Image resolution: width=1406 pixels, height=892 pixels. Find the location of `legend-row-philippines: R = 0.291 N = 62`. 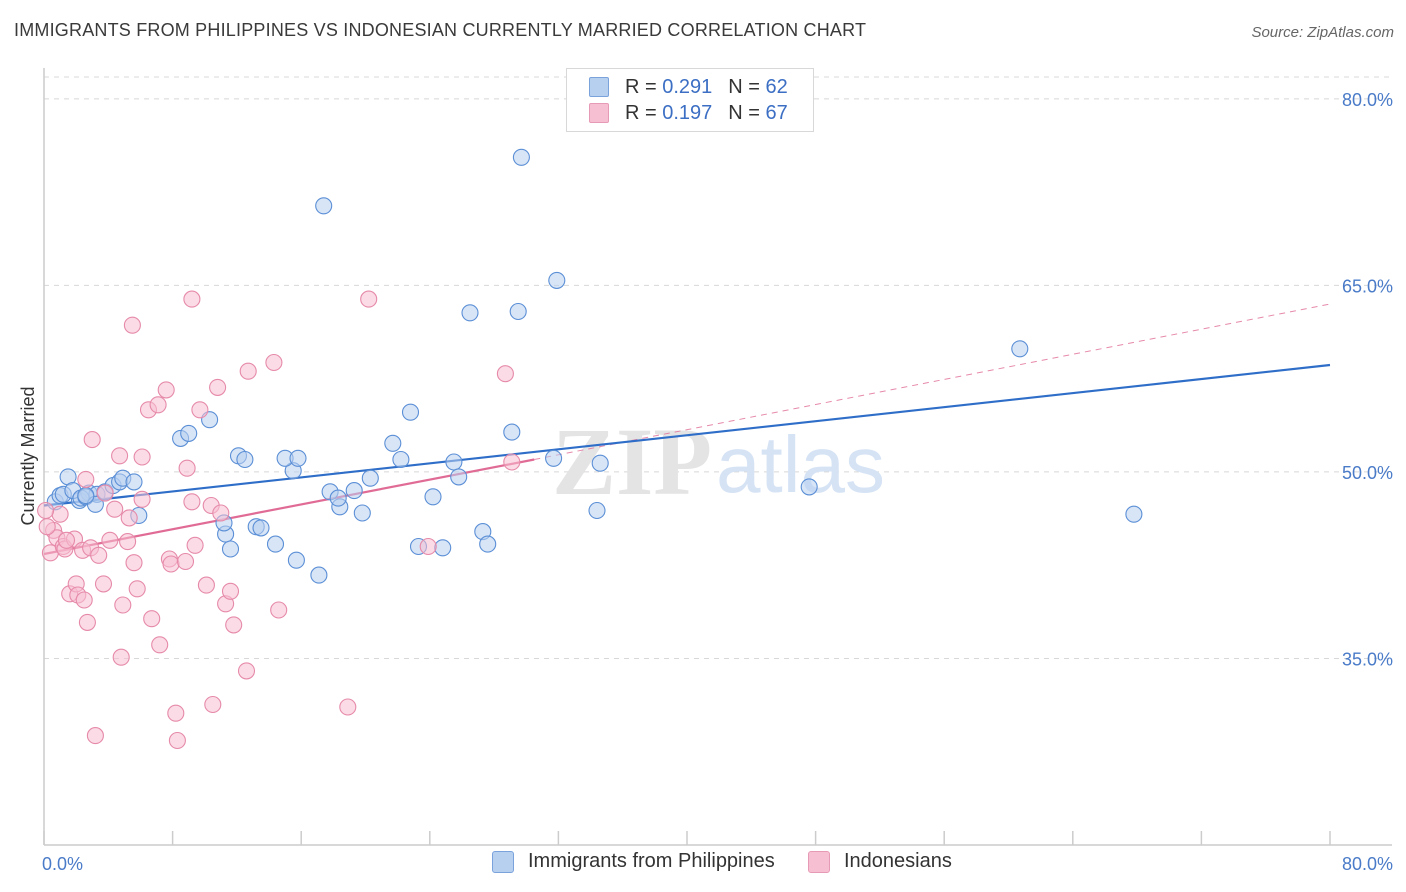

legend-row-philippines: R = 0.291 N = 62 is located at coordinates (688, 87).